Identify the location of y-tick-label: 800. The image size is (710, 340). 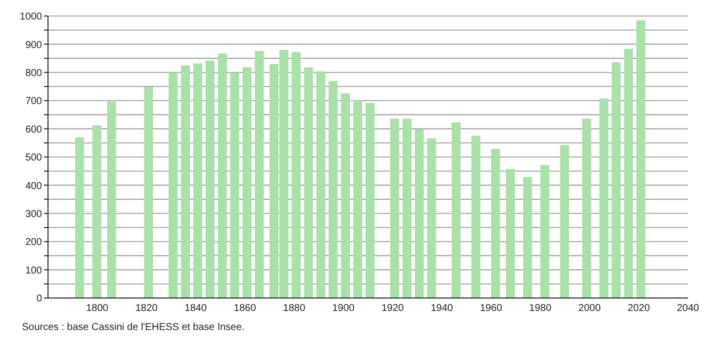
(33, 73).